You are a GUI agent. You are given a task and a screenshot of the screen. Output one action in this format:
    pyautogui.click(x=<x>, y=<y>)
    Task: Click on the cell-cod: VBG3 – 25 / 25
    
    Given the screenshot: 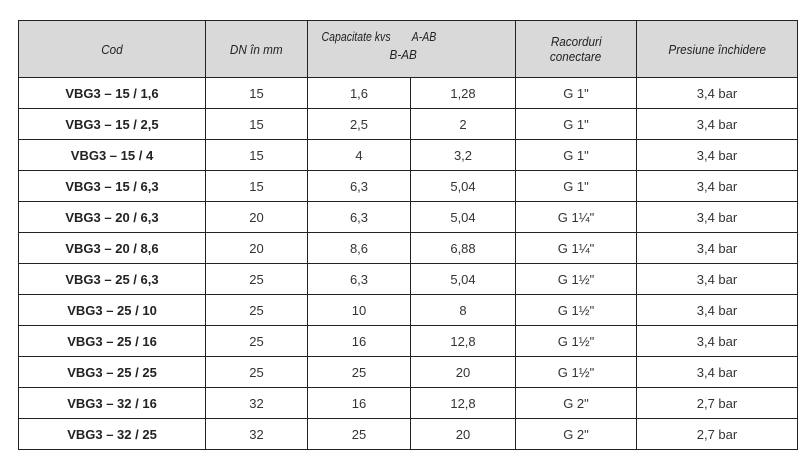 What is the action you would take?
    pyautogui.click(x=112, y=372)
    